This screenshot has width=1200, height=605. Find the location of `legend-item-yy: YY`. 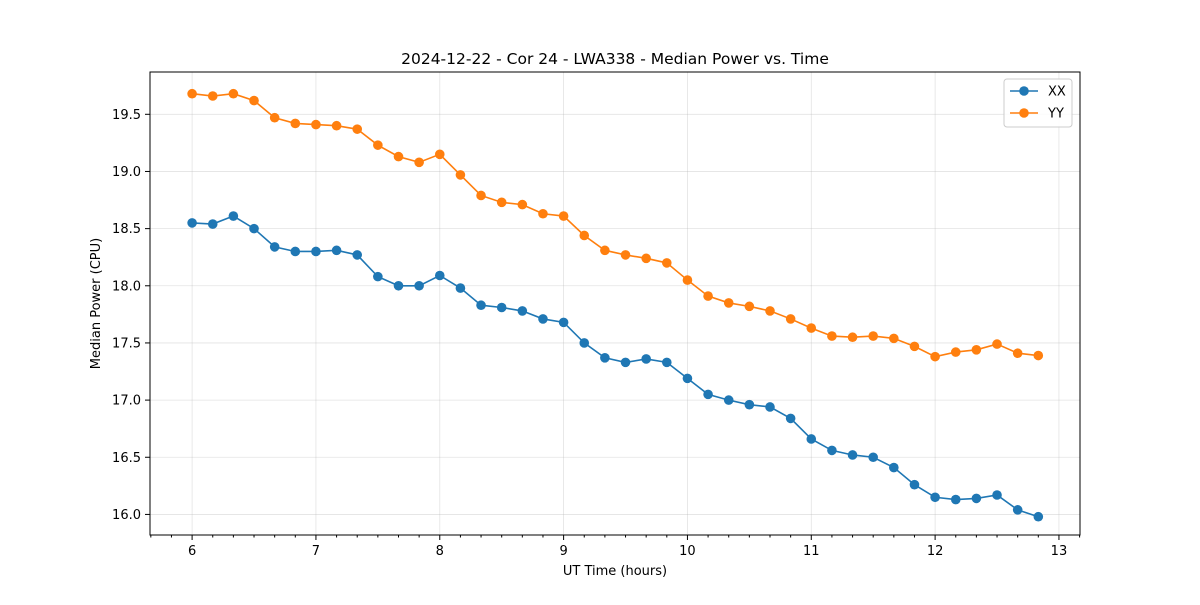

legend-item-yy: YY is located at coordinates (1037, 114).